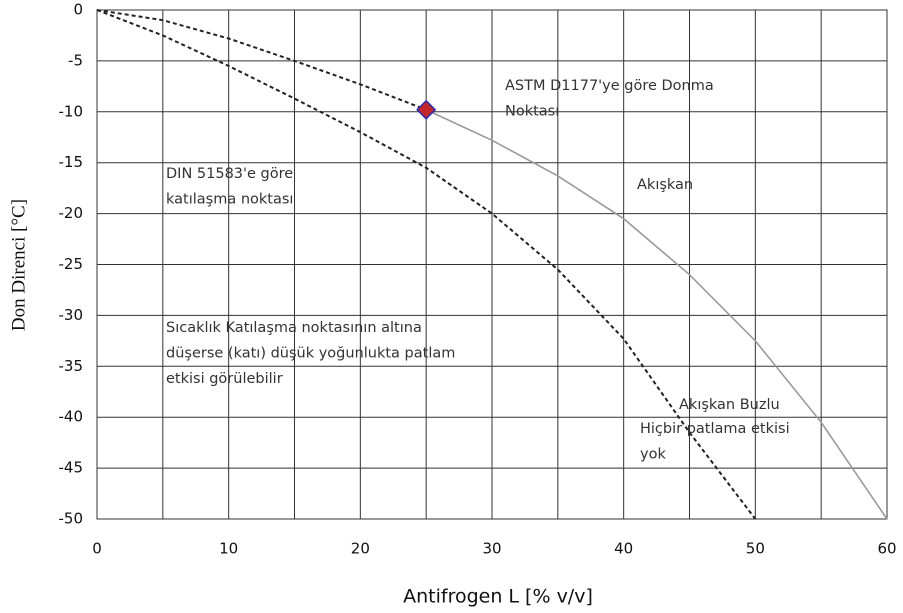 The height and width of the screenshot is (613, 903). I want to click on annotation: etkisi görülebilir, so click(224, 379).